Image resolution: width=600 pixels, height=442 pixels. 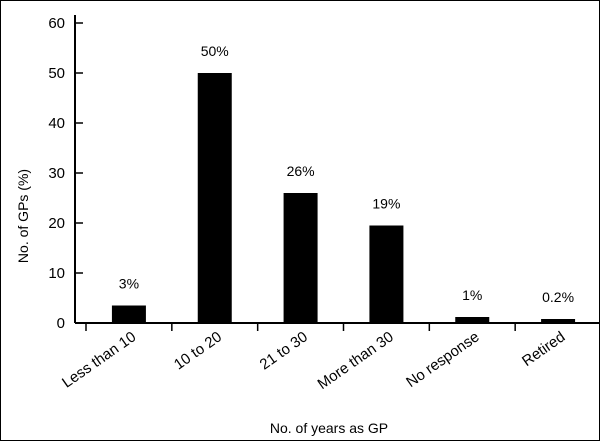 What do you see at coordinates (215, 51) in the screenshot?
I see `data-label: 50%` at bounding box center [215, 51].